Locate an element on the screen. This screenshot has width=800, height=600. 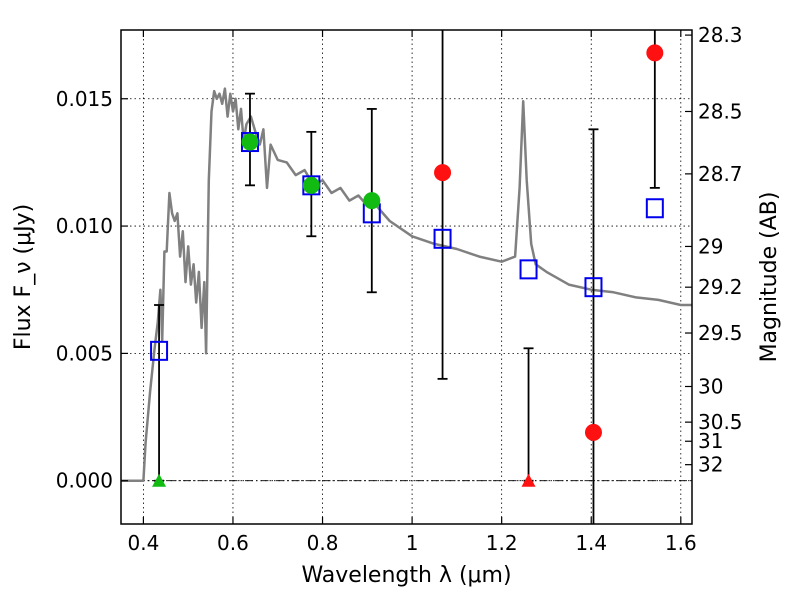
magnitude-tick-label: 28.3 is located at coordinates (720, 35).